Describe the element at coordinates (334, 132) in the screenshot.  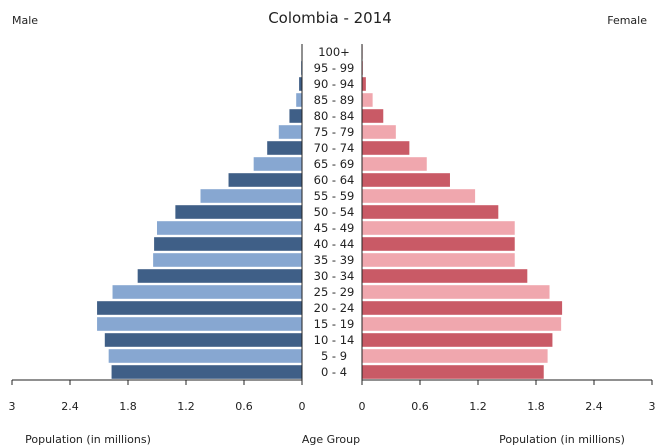
I see `age-group-label: 75 - 79` at that location.